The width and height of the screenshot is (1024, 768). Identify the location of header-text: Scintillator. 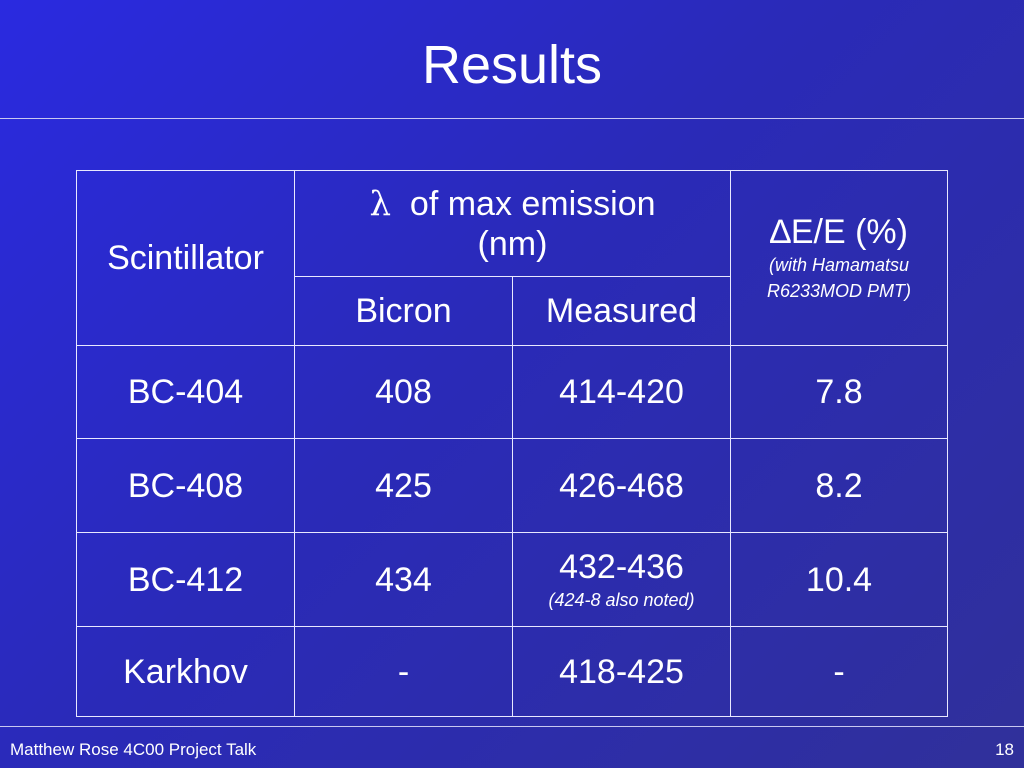
(185, 258).